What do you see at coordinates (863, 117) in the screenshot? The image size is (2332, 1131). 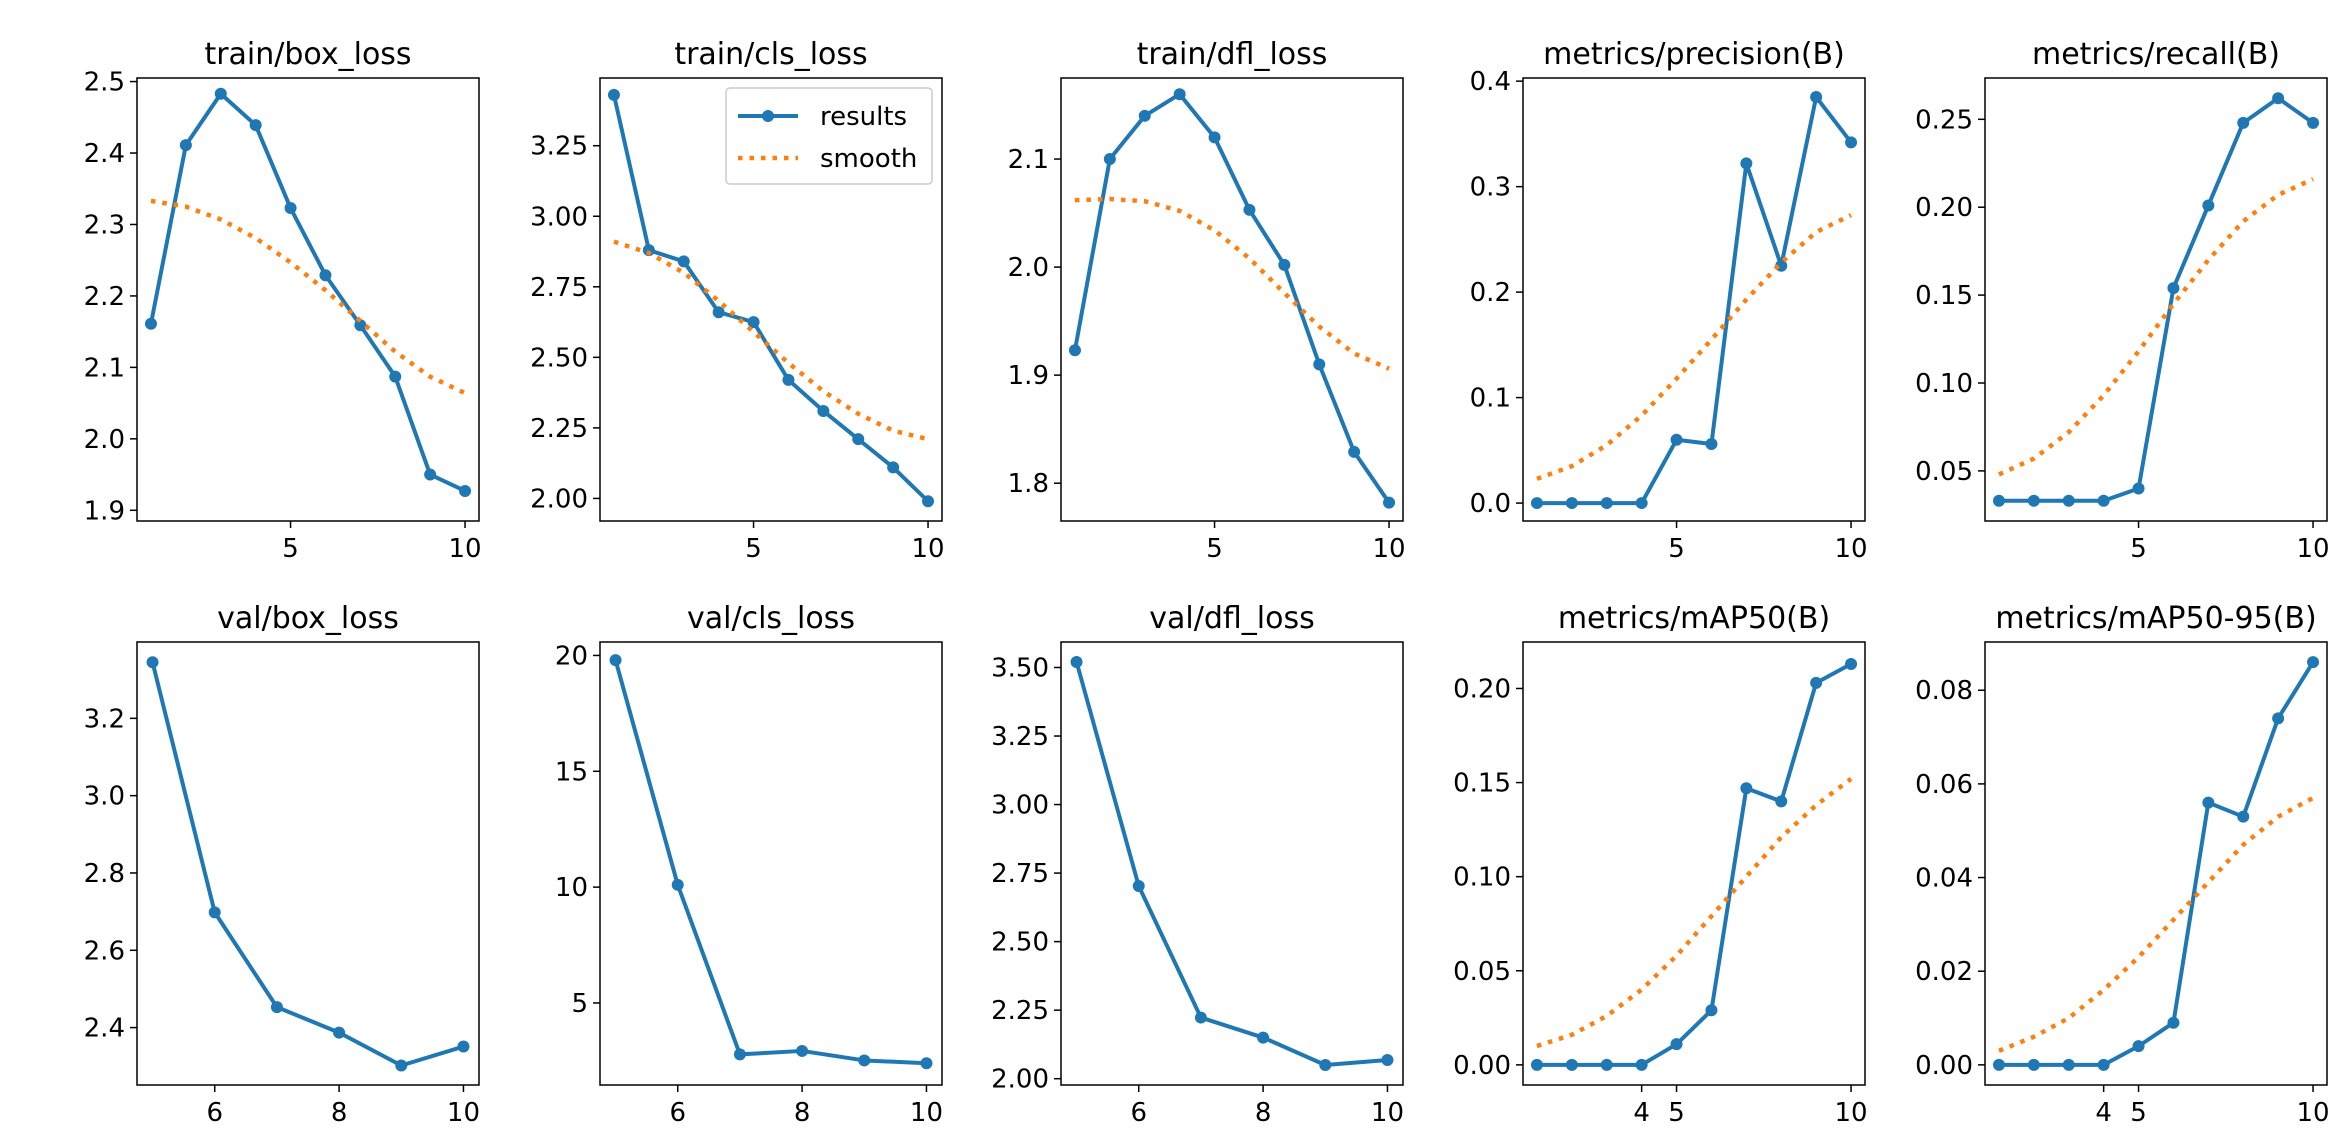 I see `legend-results-label: results` at bounding box center [863, 117].